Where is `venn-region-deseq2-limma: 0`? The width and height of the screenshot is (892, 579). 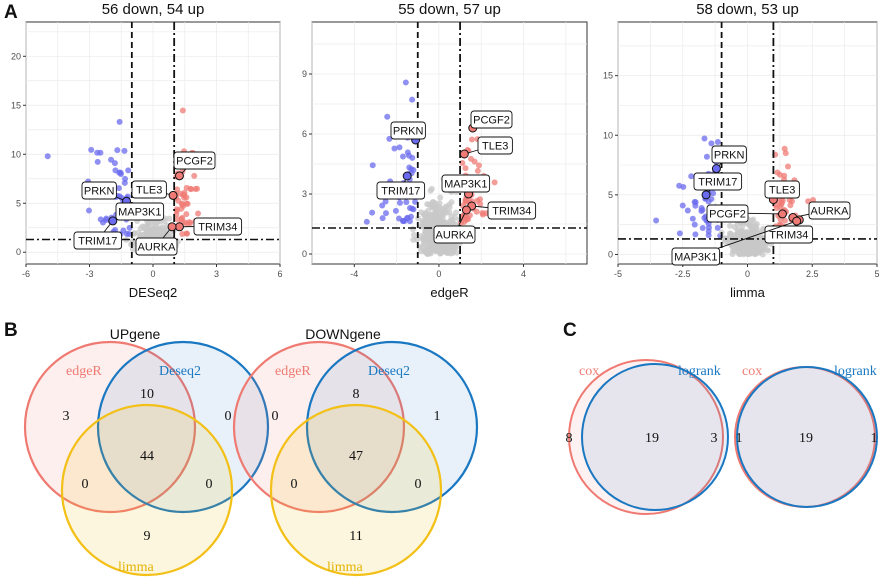
venn-region-deseq2-limma: 0 is located at coordinates (418, 484).